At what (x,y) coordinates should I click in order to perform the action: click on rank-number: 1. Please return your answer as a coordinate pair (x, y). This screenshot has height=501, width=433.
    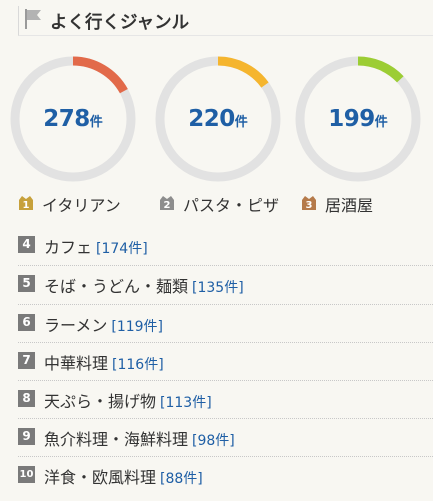
    Looking at the image, I should click on (26, 205).